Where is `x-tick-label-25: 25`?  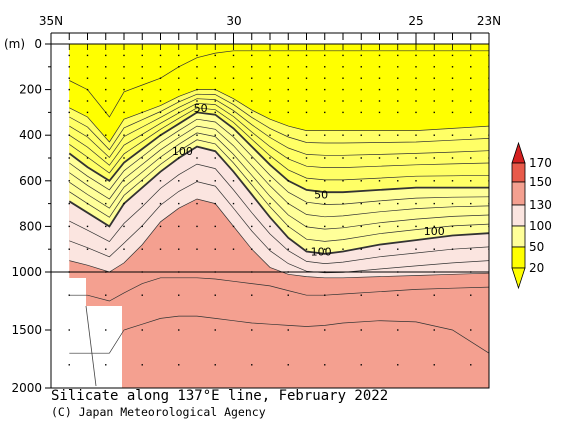
x-tick-label-25: 25 is located at coordinates (415, 21).